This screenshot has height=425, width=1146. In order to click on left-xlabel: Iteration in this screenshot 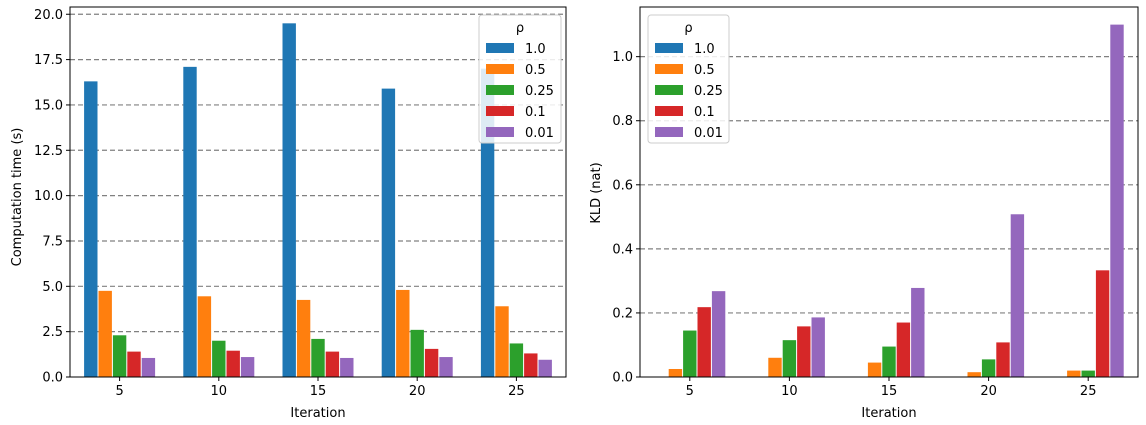, I will do `click(317, 413)`.